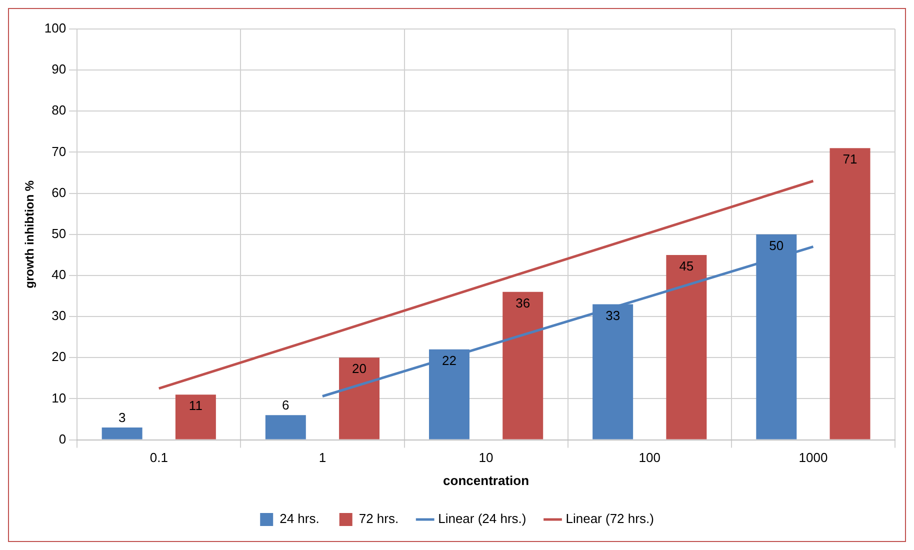  Describe the element at coordinates (286, 405) in the screenshot. I see `data-label: 6` at that location.